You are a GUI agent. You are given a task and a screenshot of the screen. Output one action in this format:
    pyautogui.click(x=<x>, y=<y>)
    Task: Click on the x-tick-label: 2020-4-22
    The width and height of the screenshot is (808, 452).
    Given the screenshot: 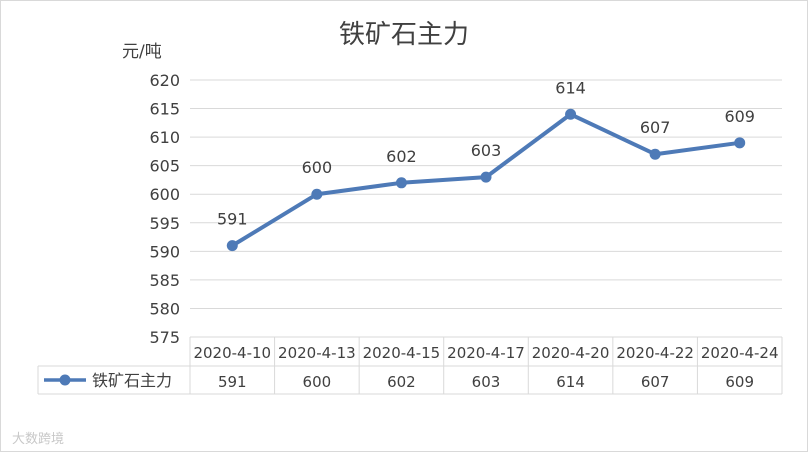 What is the action you would take?
    pyautogui.click(x=655, y=353)
    